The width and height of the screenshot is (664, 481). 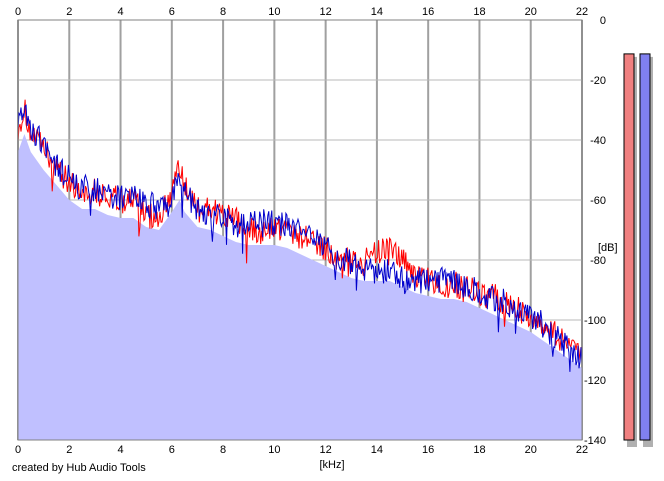 I want to click on x-axis-label: [kHz], so click(x=331, y=465).